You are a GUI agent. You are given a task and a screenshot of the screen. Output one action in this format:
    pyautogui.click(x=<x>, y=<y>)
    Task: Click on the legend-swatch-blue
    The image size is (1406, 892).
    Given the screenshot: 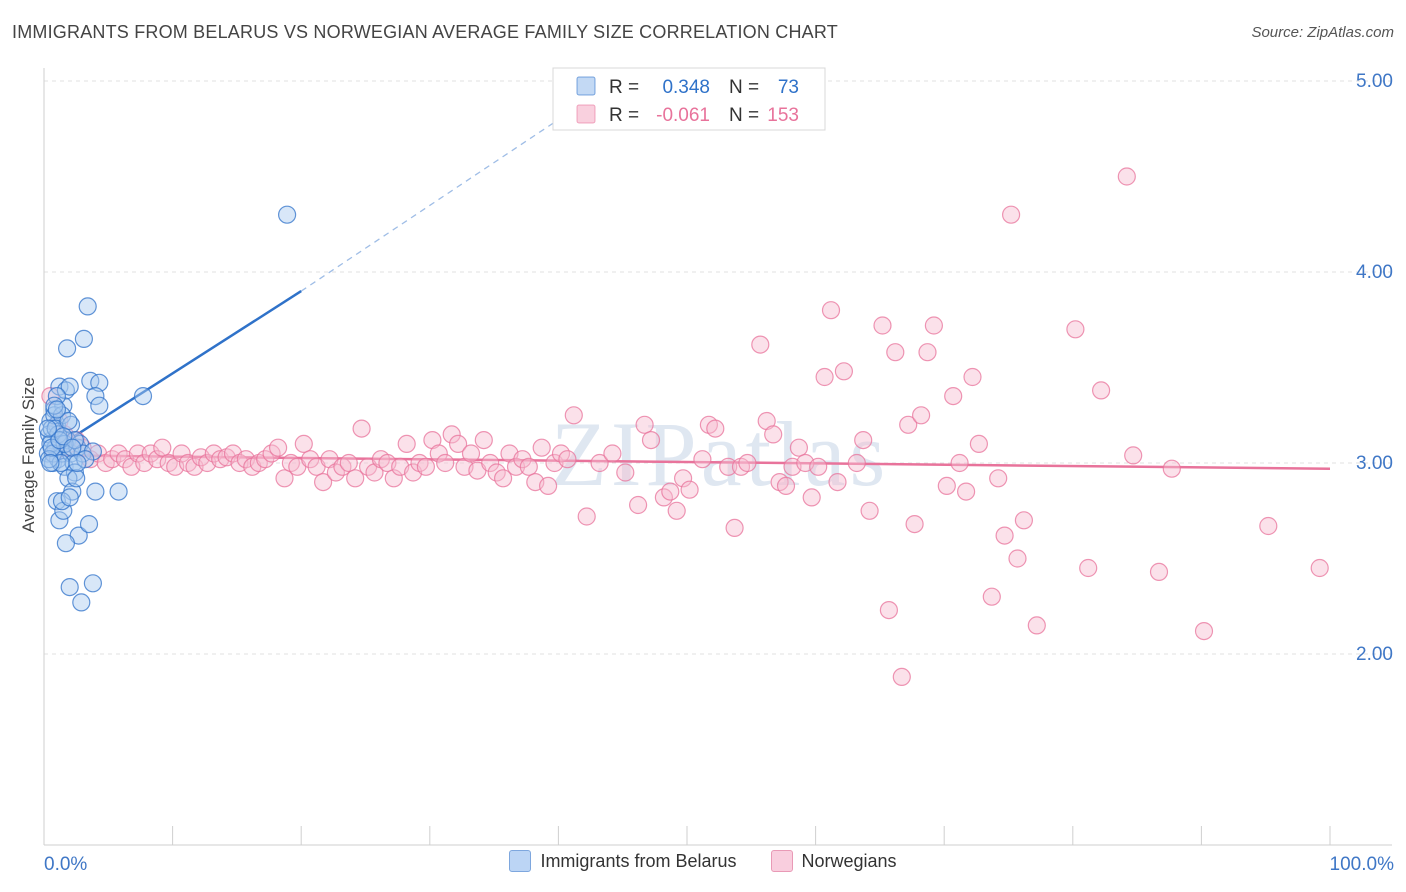 What is the action you would take?
    pyautogui.click(x=520, y=861)
    